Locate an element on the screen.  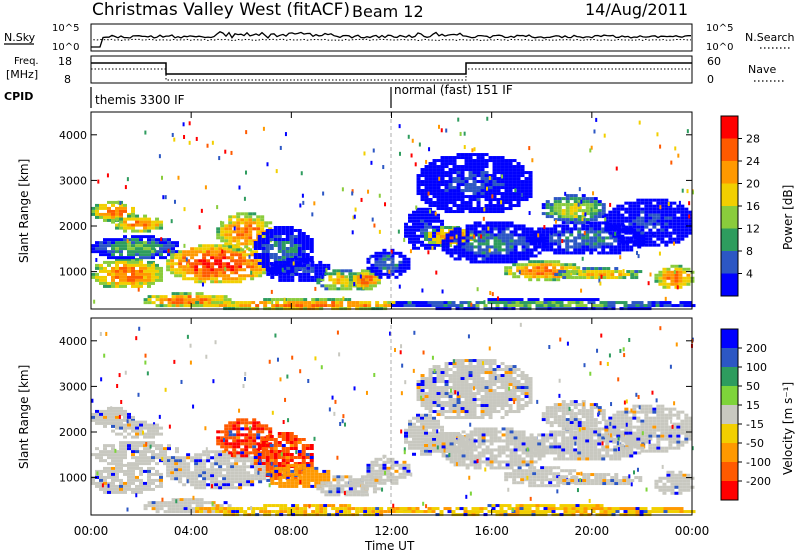
colorbar-segment is located at coordinates (729, 240).